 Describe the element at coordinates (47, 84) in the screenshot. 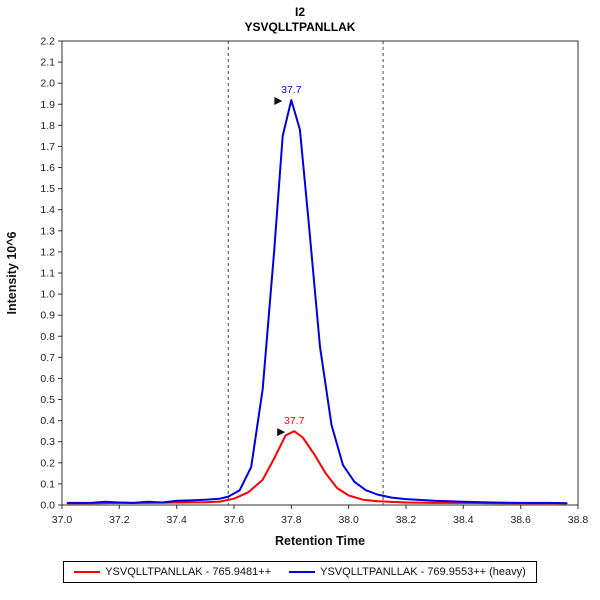

I see `y-tick-label: 2.0` at that location.